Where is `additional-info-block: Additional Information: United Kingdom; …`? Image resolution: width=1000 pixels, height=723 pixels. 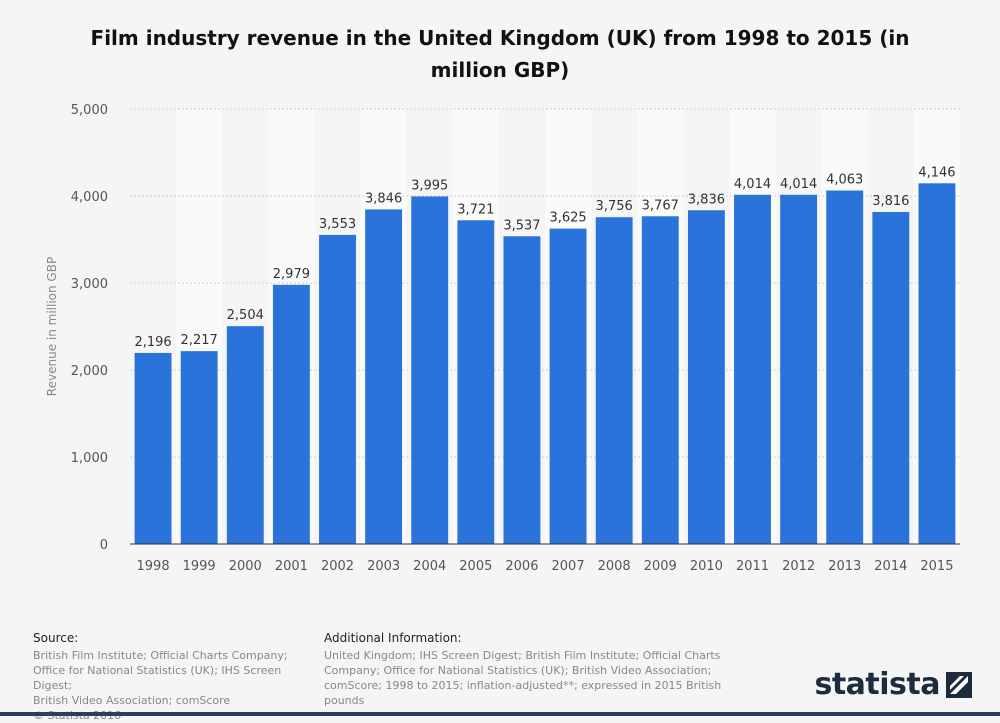 additional-info-block: Additional Information: United Kingdom; … is located at coordinates (524, 669).